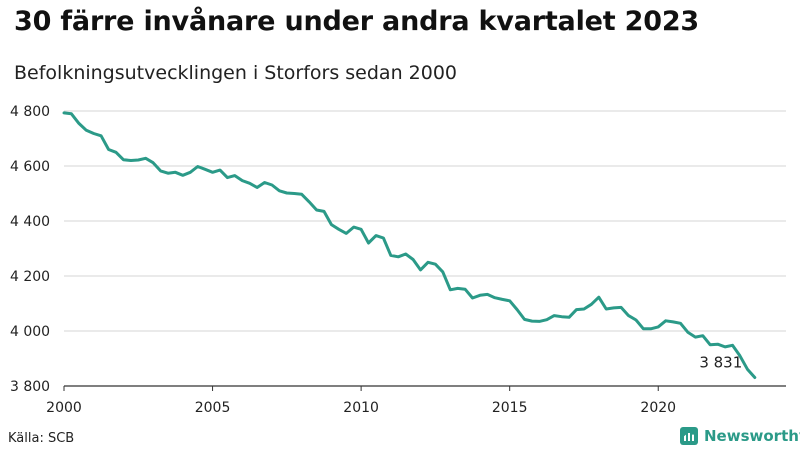 The width and height of the screenshot is (800, 450). I want to click on y-tick-label: 4 800, so click(30, 112).